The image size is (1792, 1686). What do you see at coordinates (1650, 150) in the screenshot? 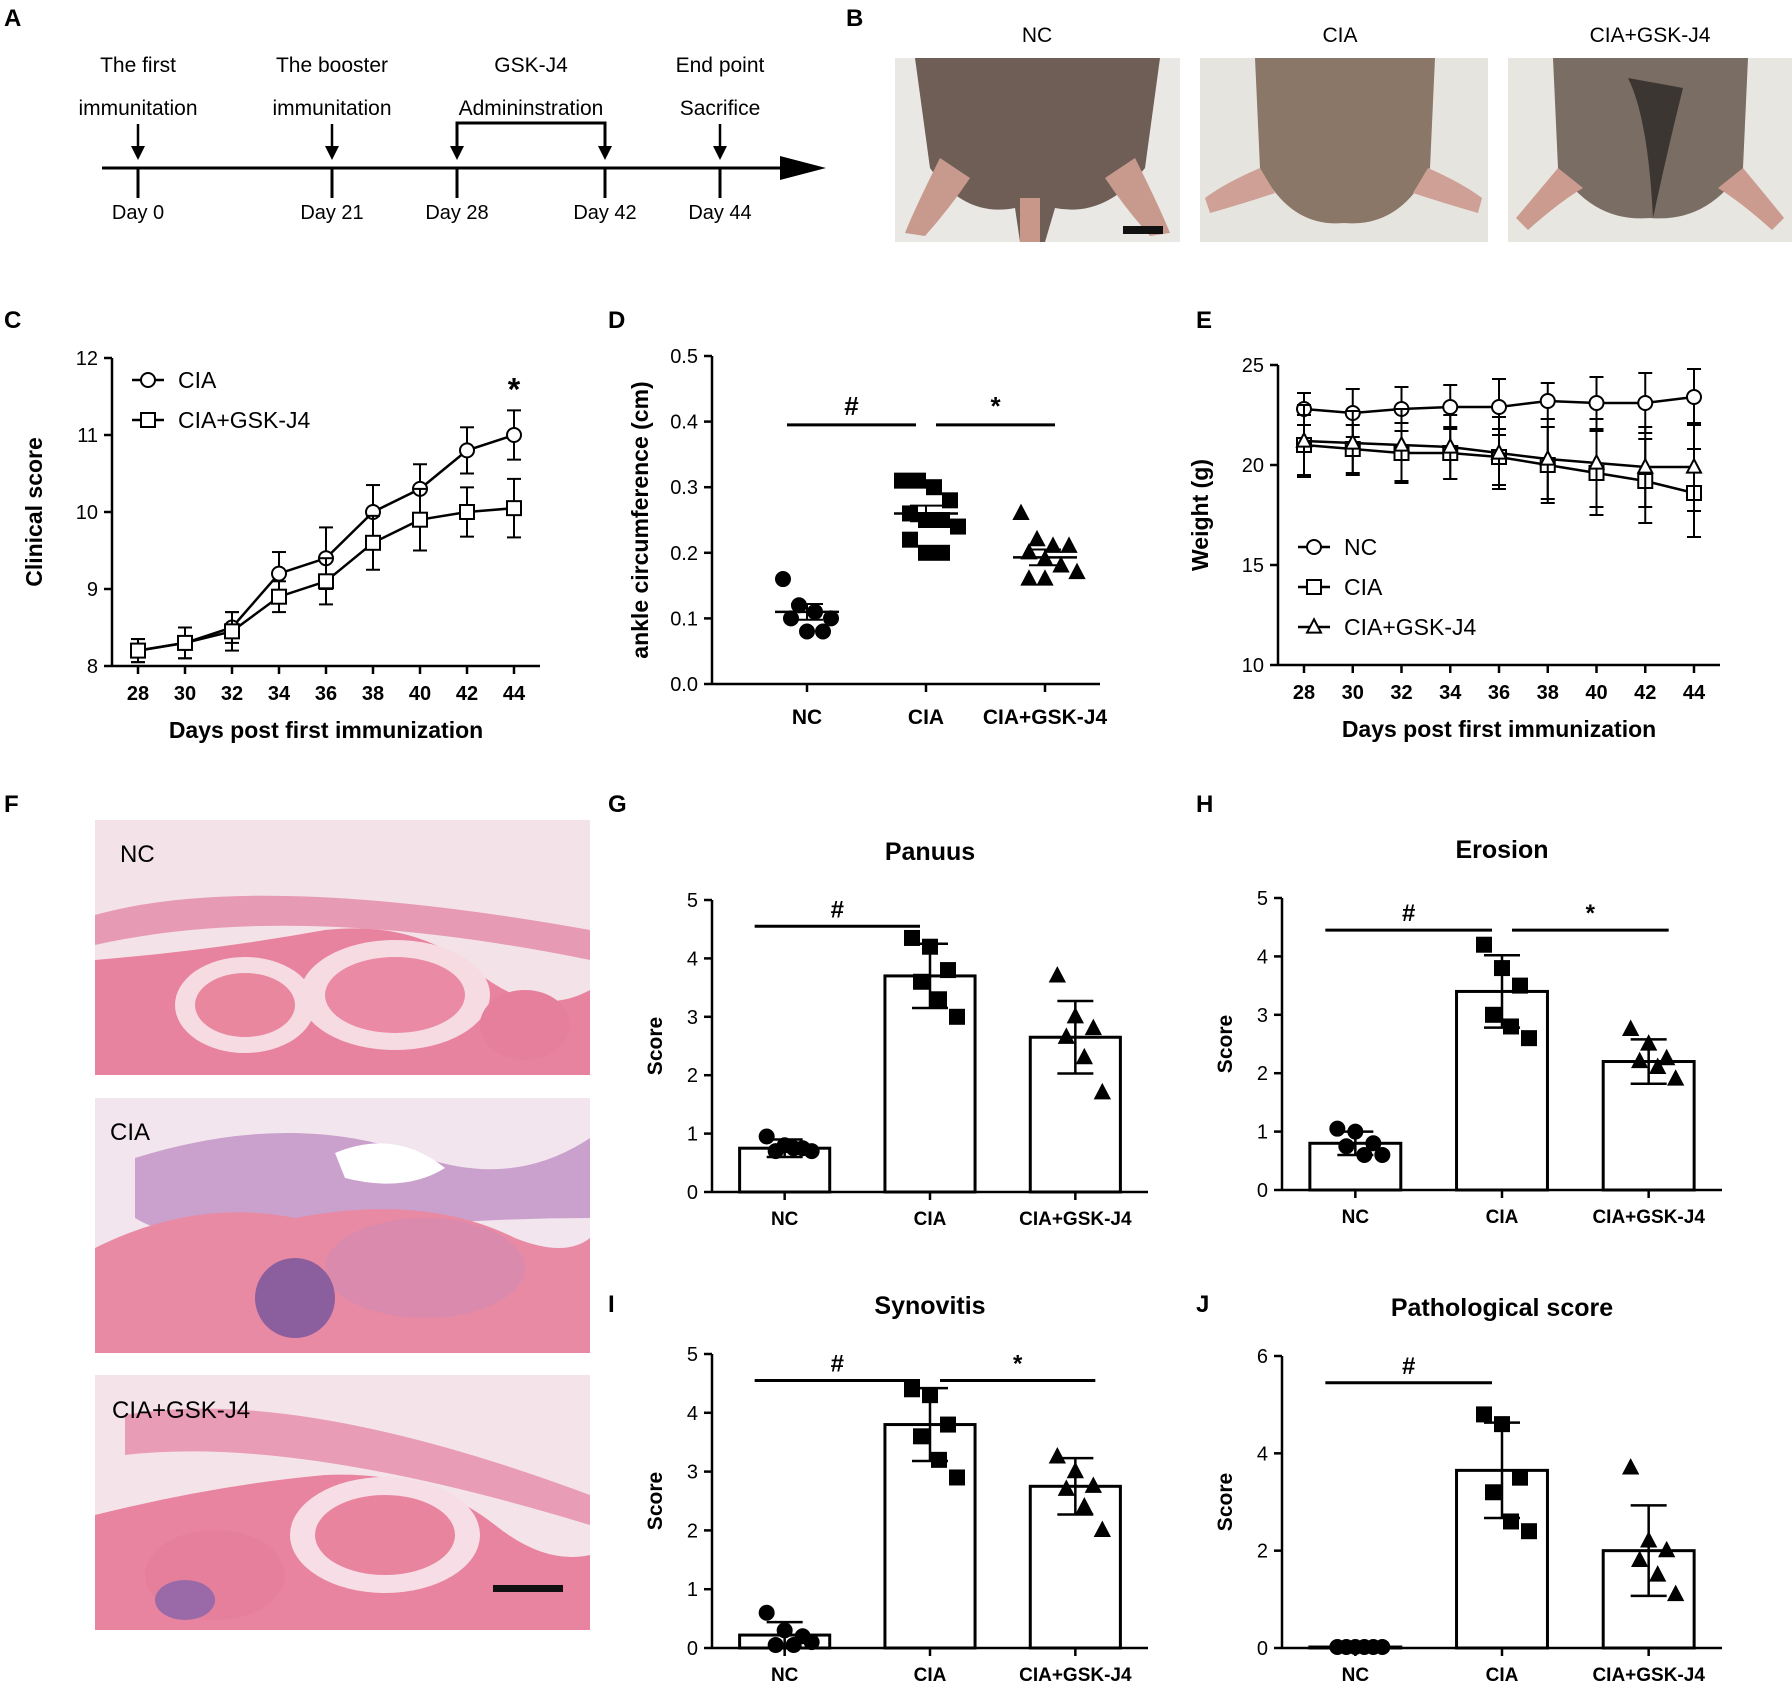
I see `mouse-photo-cia-gskj4` at bounding box center [1650, 150].